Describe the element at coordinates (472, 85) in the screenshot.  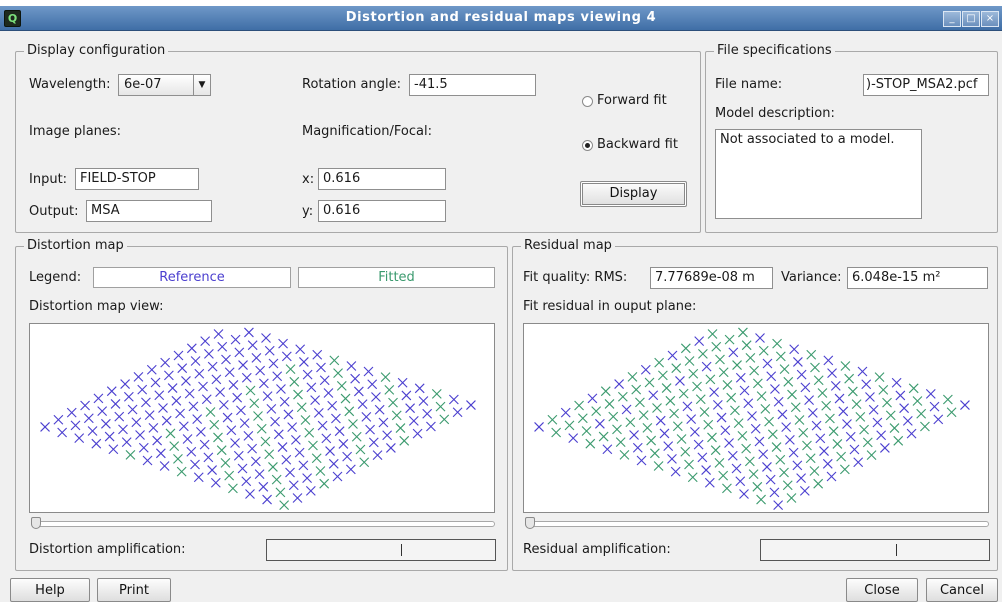
I see `rotation-angle-field: -41.5` at that location.